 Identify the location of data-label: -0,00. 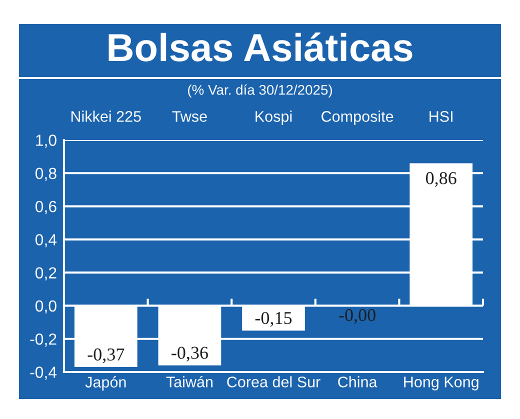
(357, 316).